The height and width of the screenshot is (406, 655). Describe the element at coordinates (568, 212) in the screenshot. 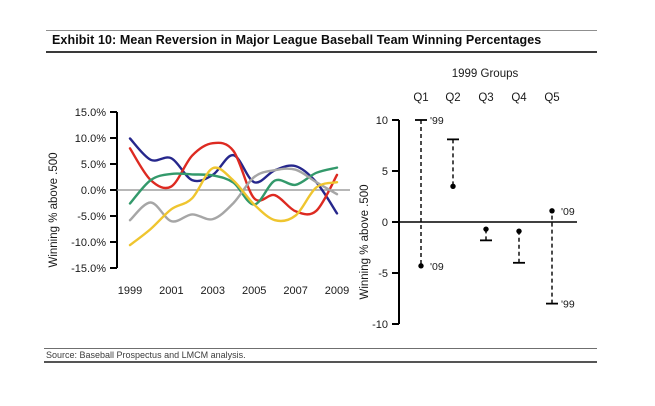

I see `annotation-q5-2009: '09` at that location.